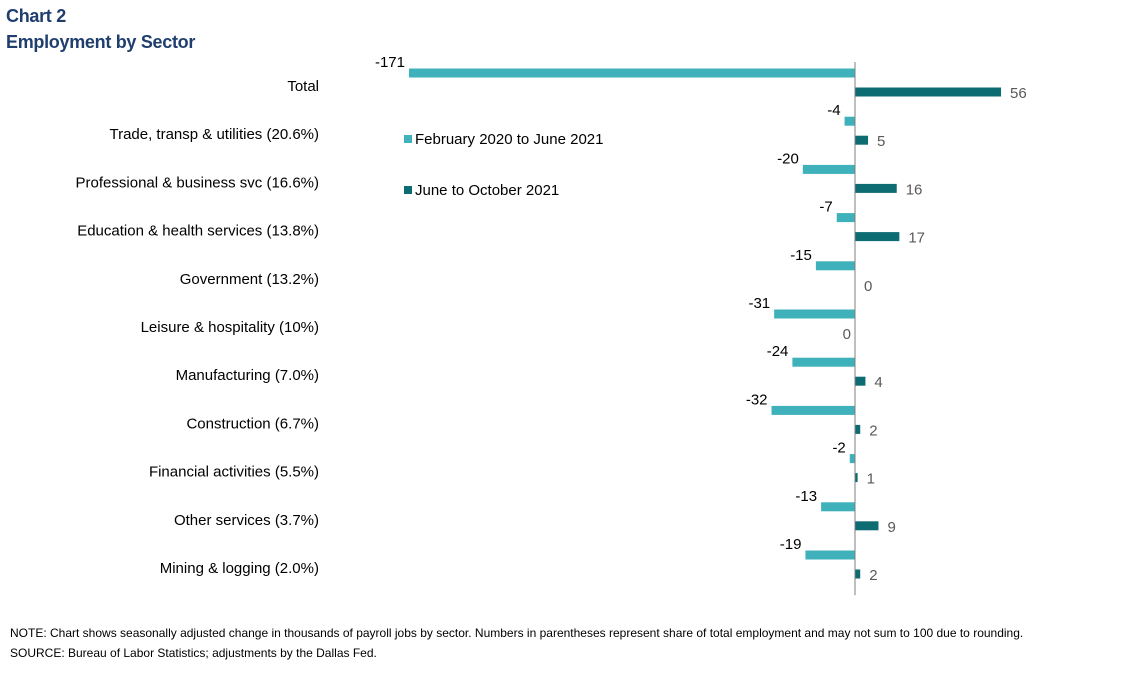 The image size is (1146, 676). What do you see at coordinates (198, 231) in the screenshot?
I see `category-label: Education & health services (13.8%)` at bounding box center [198, 231].